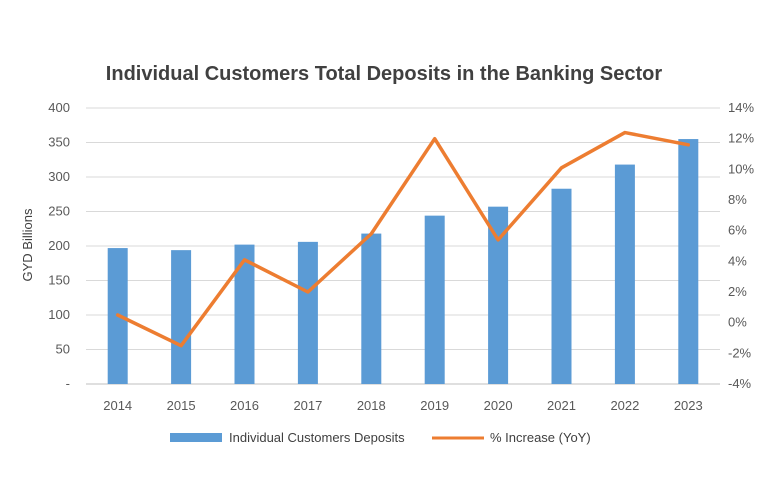  Describe the element at coordinates (117, 405) in the screenshot. I see `x-tick-label: 2014` at that location.